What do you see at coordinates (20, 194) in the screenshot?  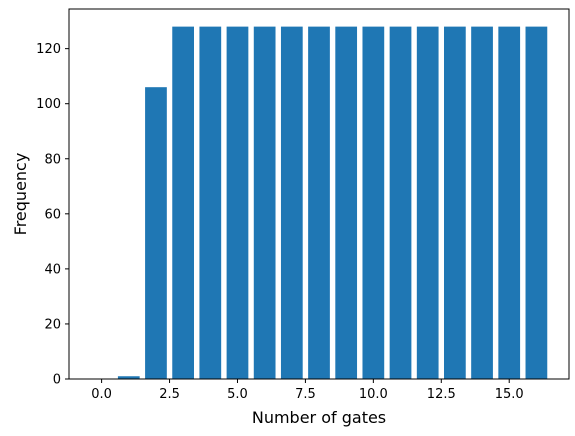 I see `y-axis-label: Frequency` at bounding box center [20, 194].